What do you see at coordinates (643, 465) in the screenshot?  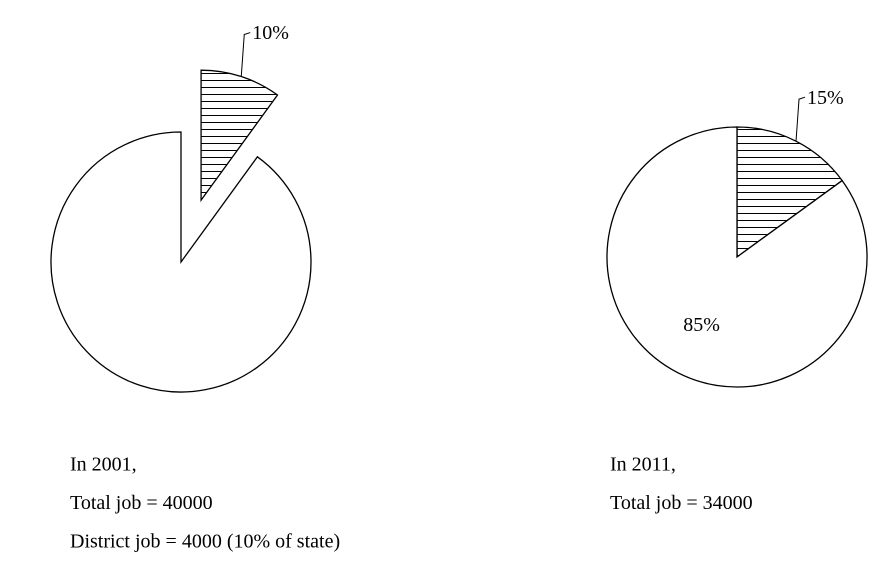 I see `caption: In 2011,` at bounding box center [643, 465].